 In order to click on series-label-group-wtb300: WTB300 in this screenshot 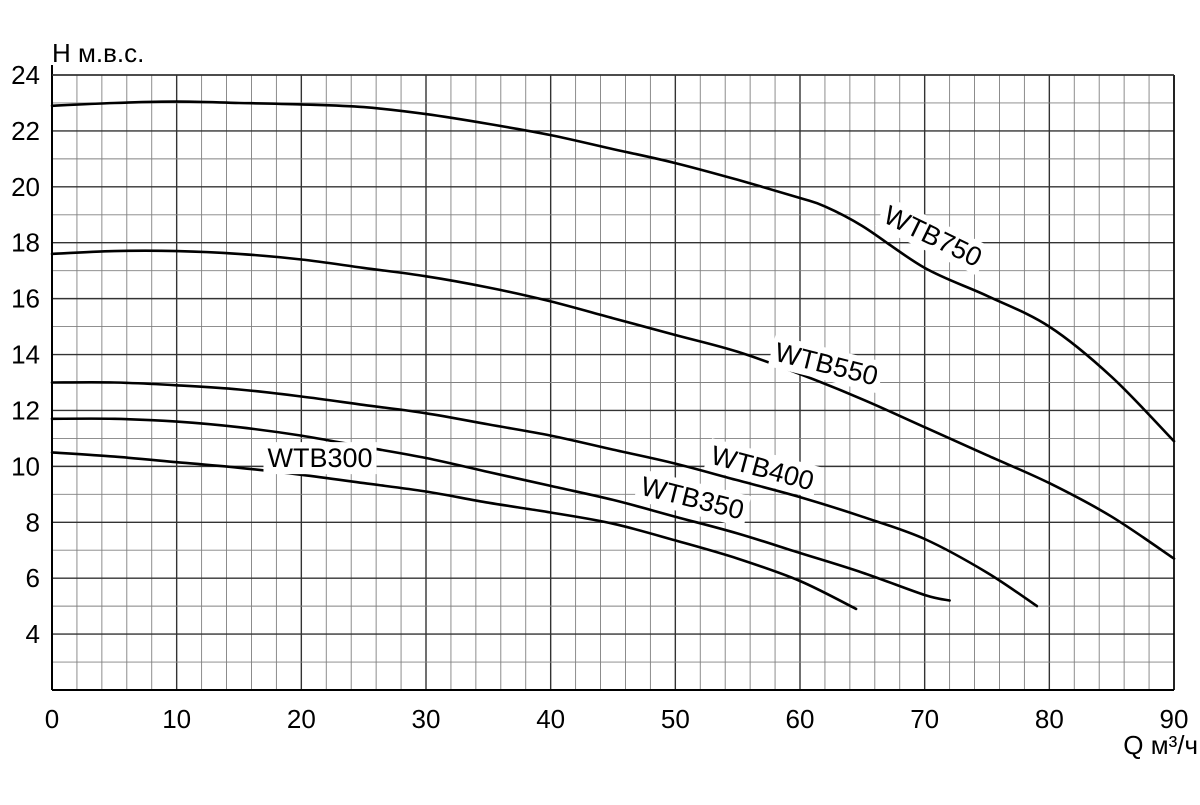, I will do `click(320, 458)`.